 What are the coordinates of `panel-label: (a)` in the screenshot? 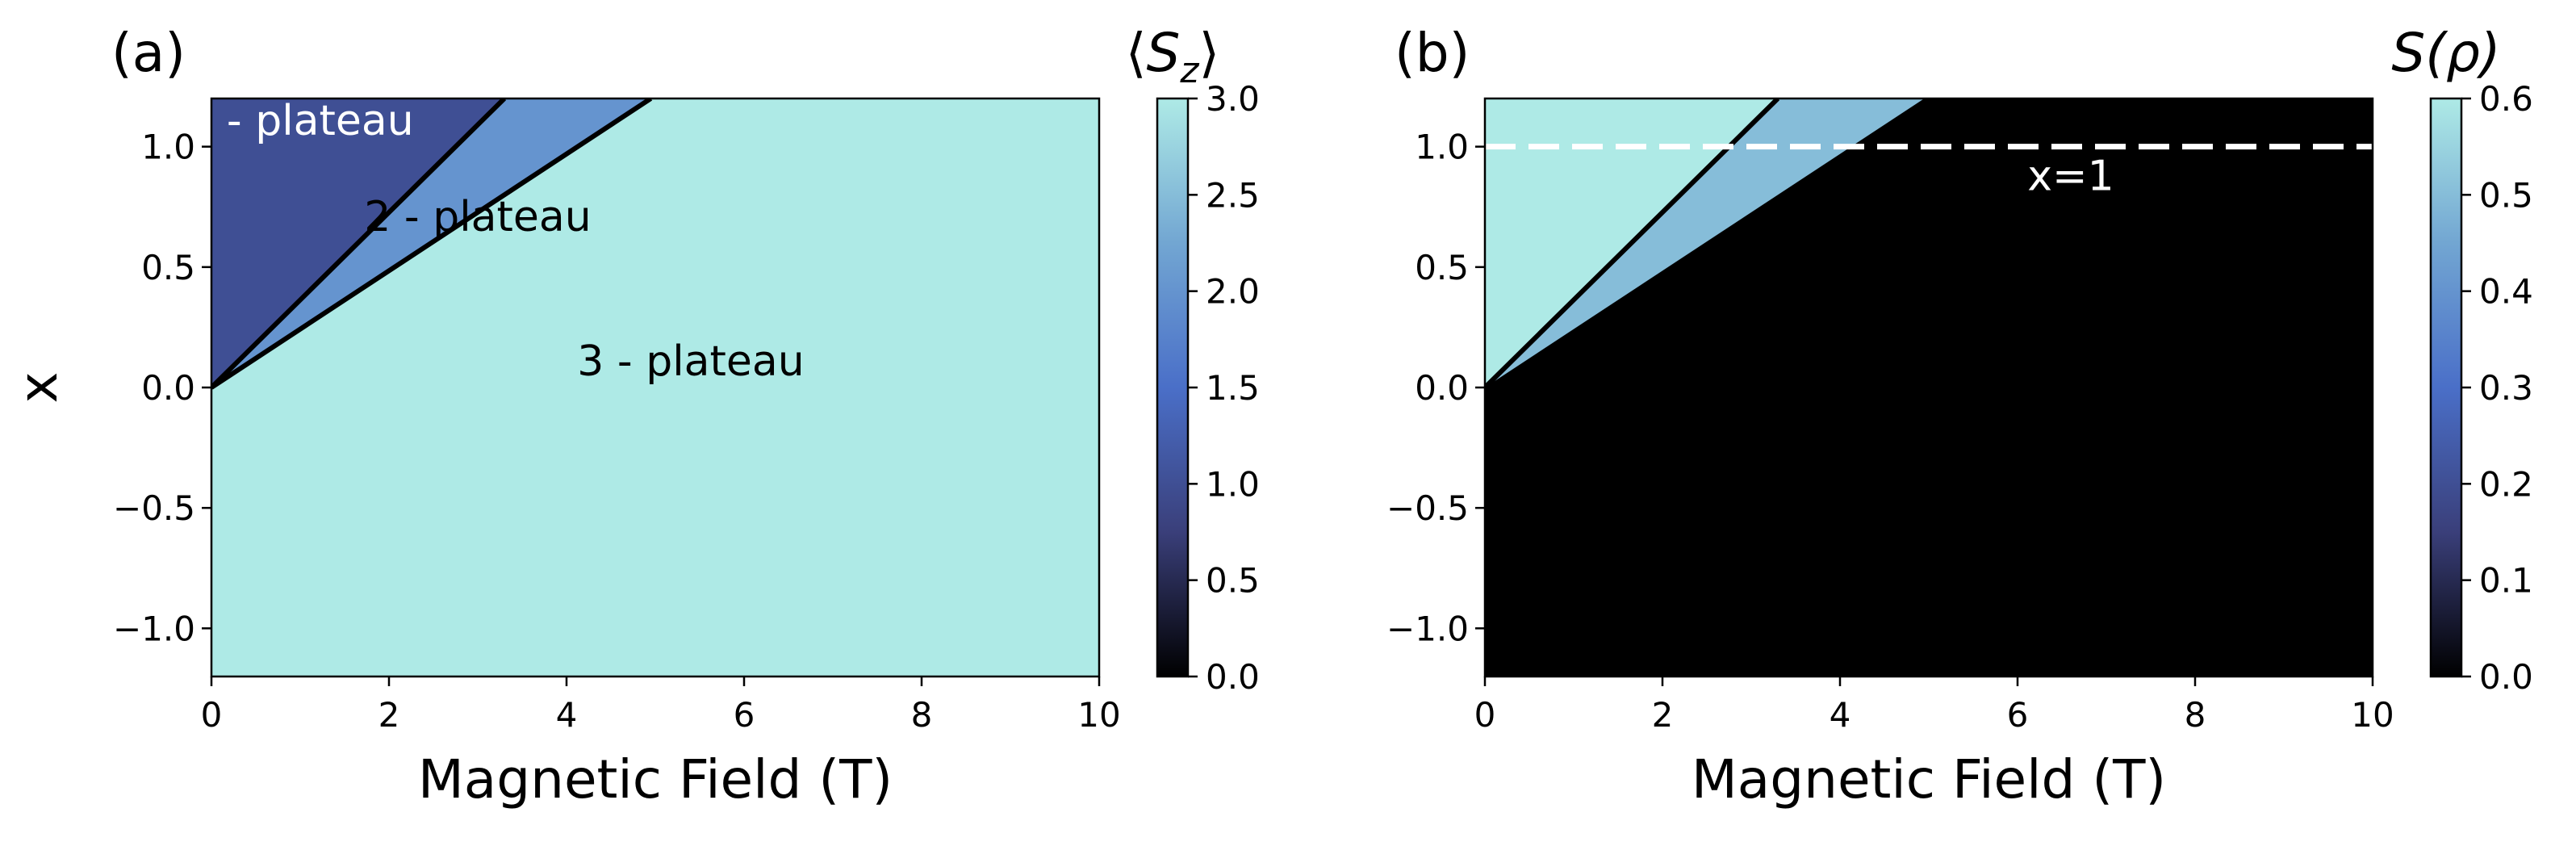 It's located at (148, 53).